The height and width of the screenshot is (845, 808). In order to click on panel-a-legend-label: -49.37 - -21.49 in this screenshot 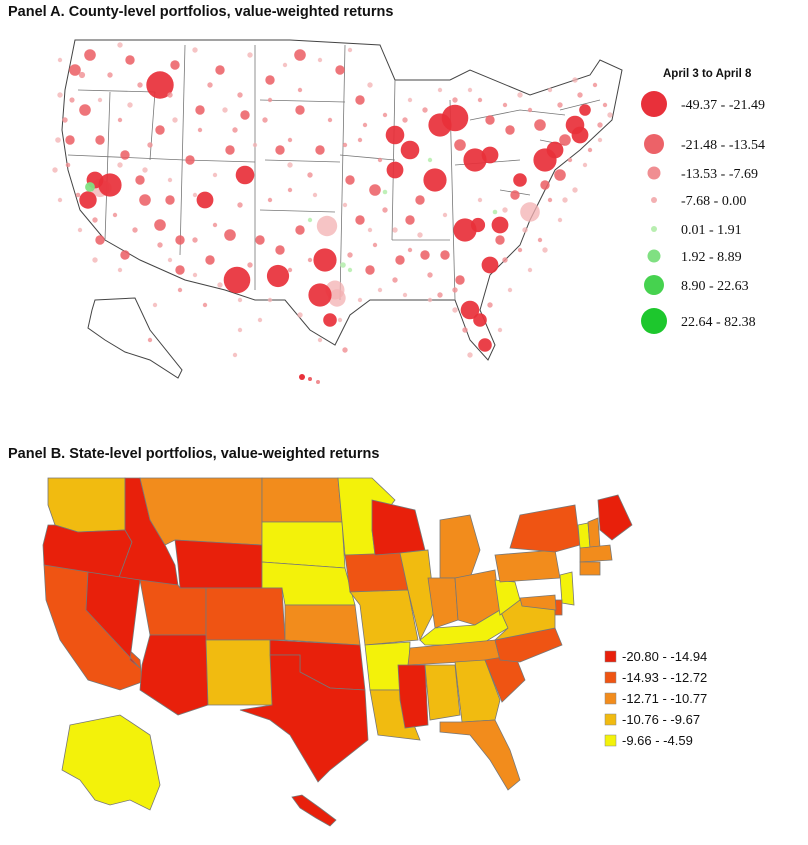, I will do `click(723, 105)`.